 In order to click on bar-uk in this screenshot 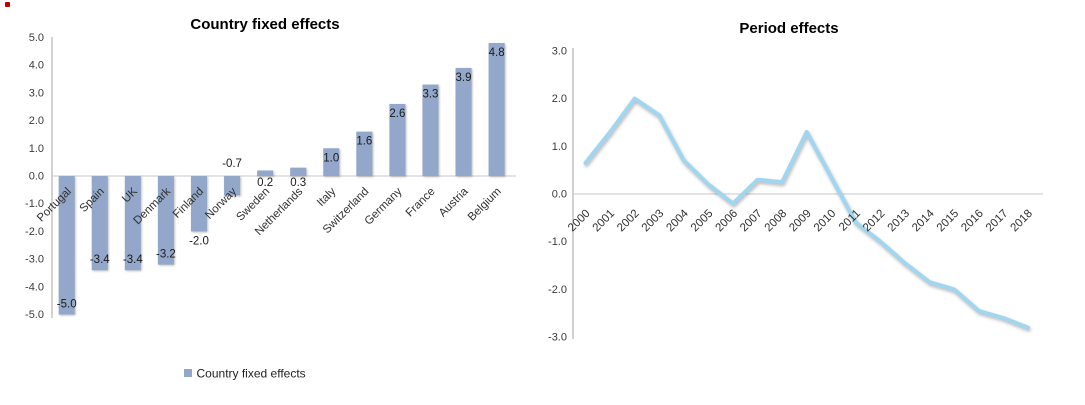, I will do `click(132, 223)`.